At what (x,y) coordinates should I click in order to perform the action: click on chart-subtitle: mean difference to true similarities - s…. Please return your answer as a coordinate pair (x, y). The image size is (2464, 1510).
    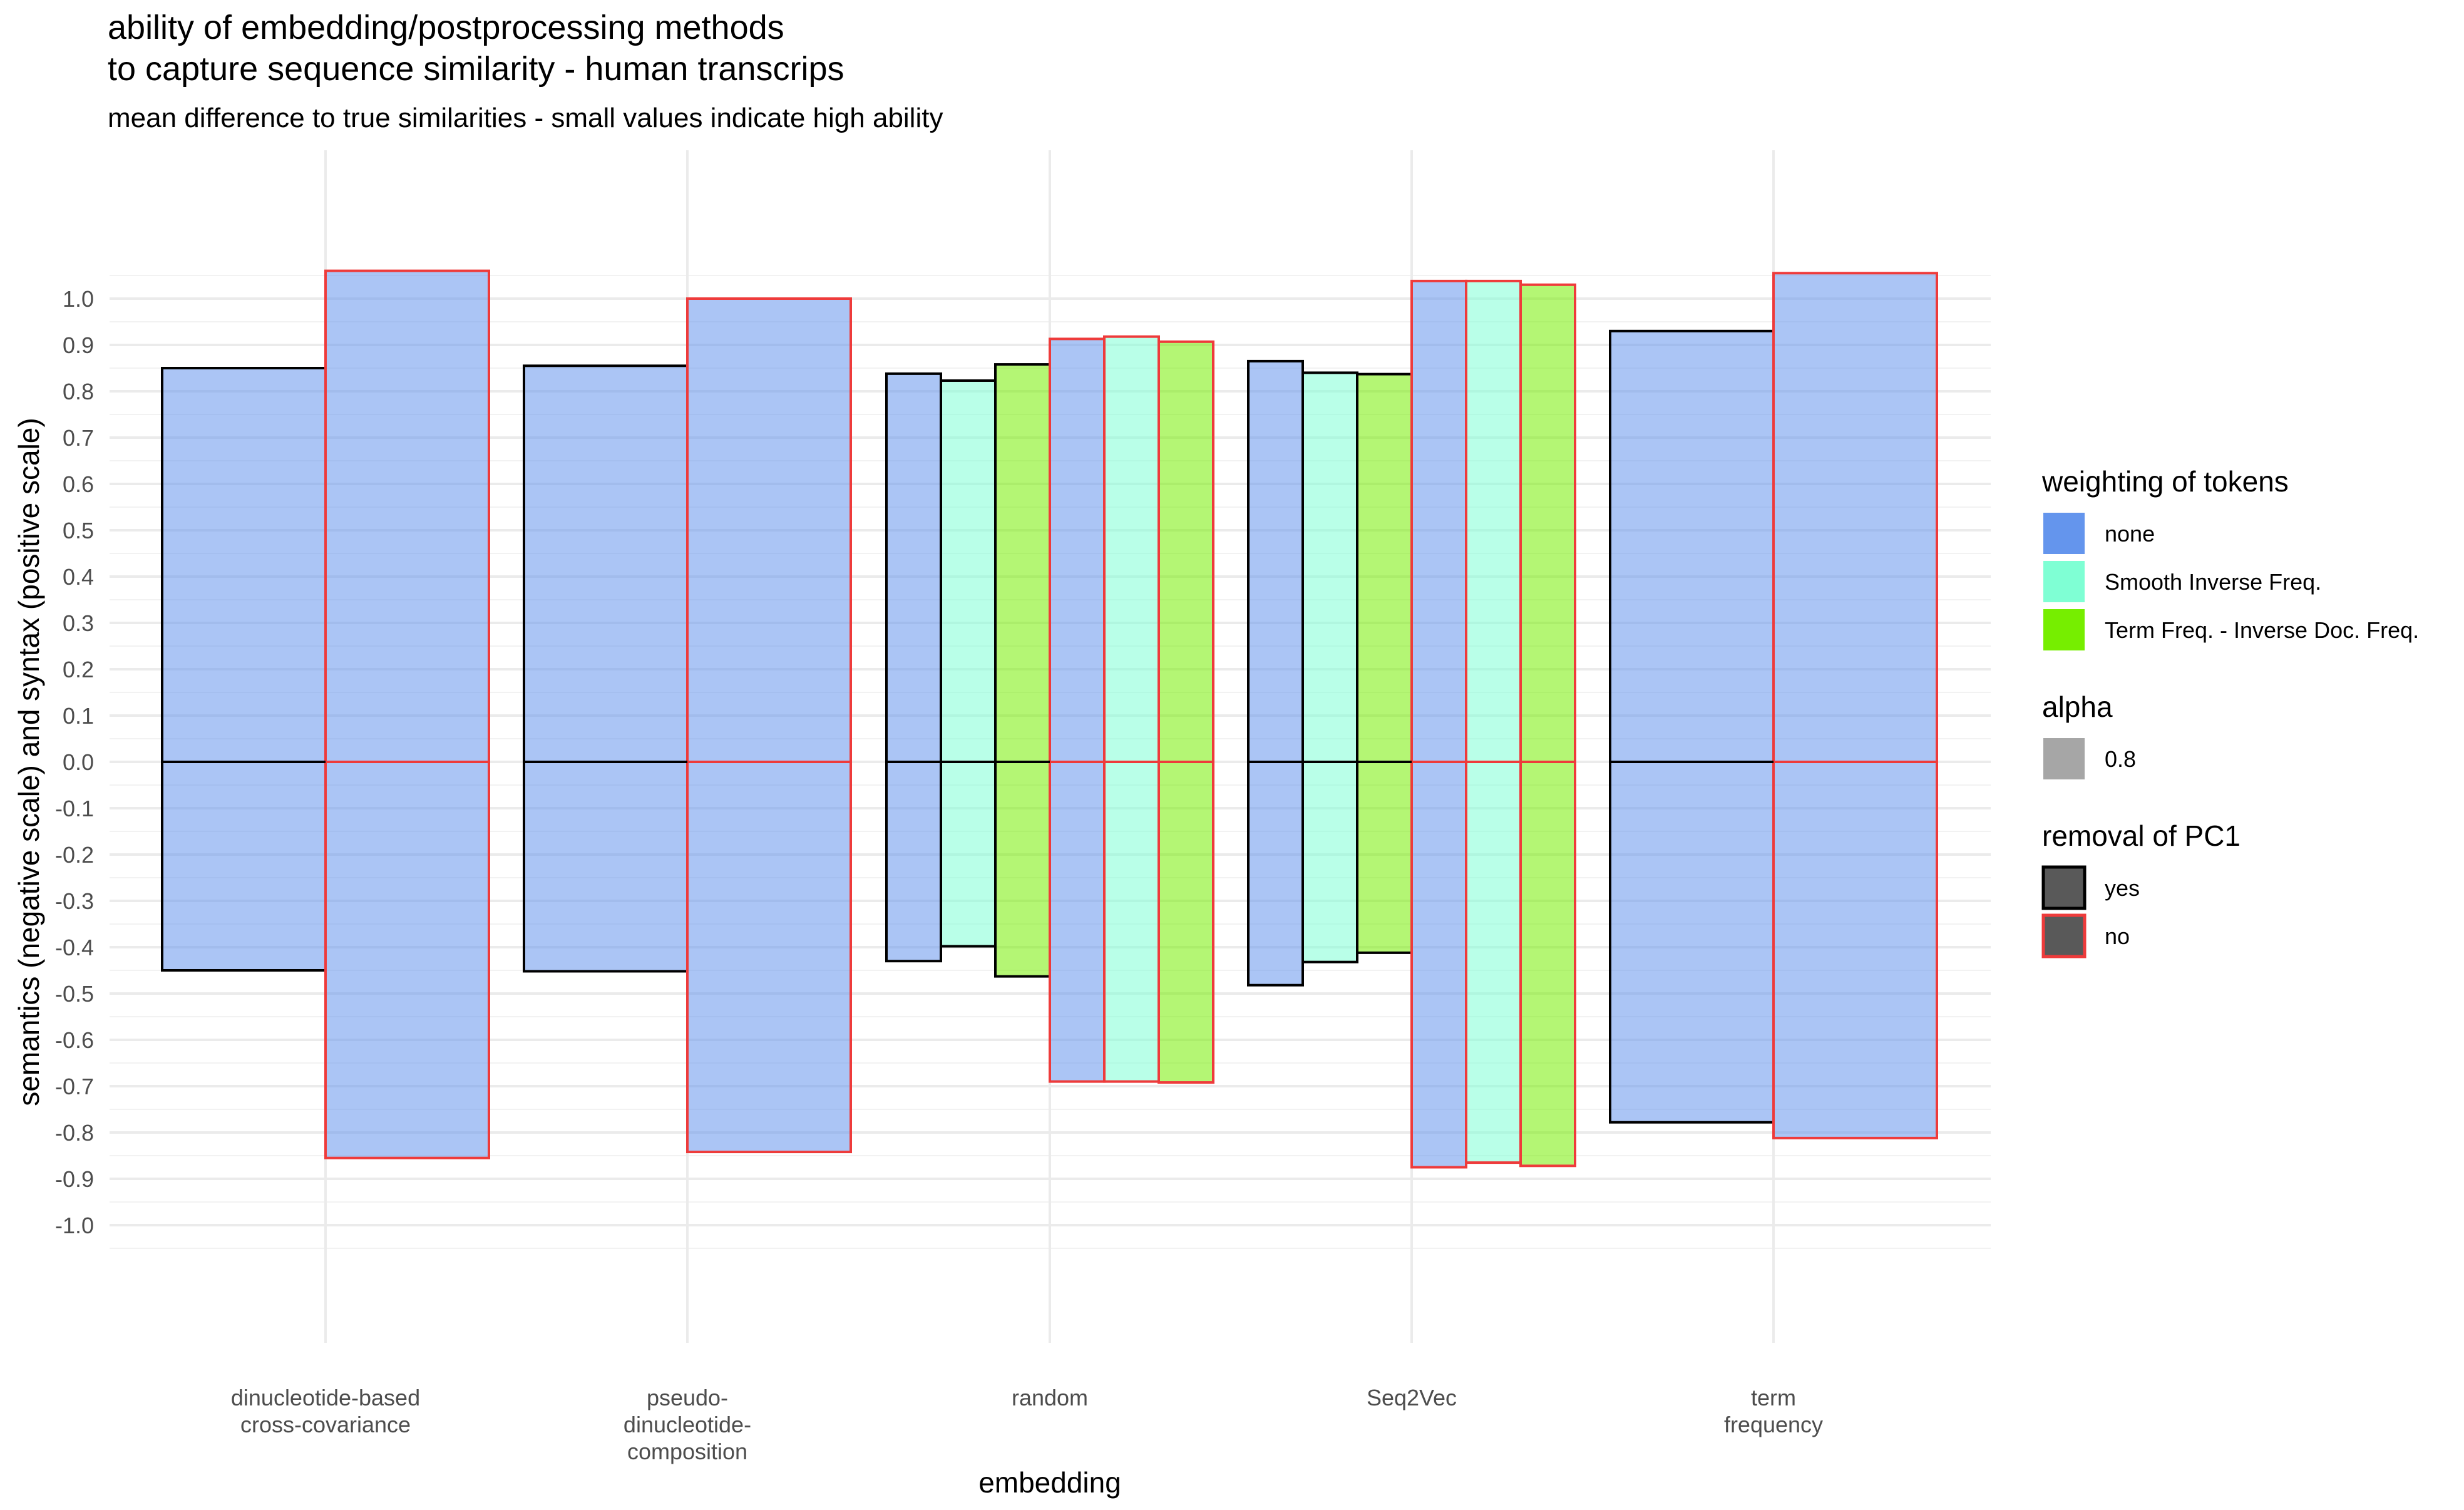
    Looking at the image, I should click on (525, 118).